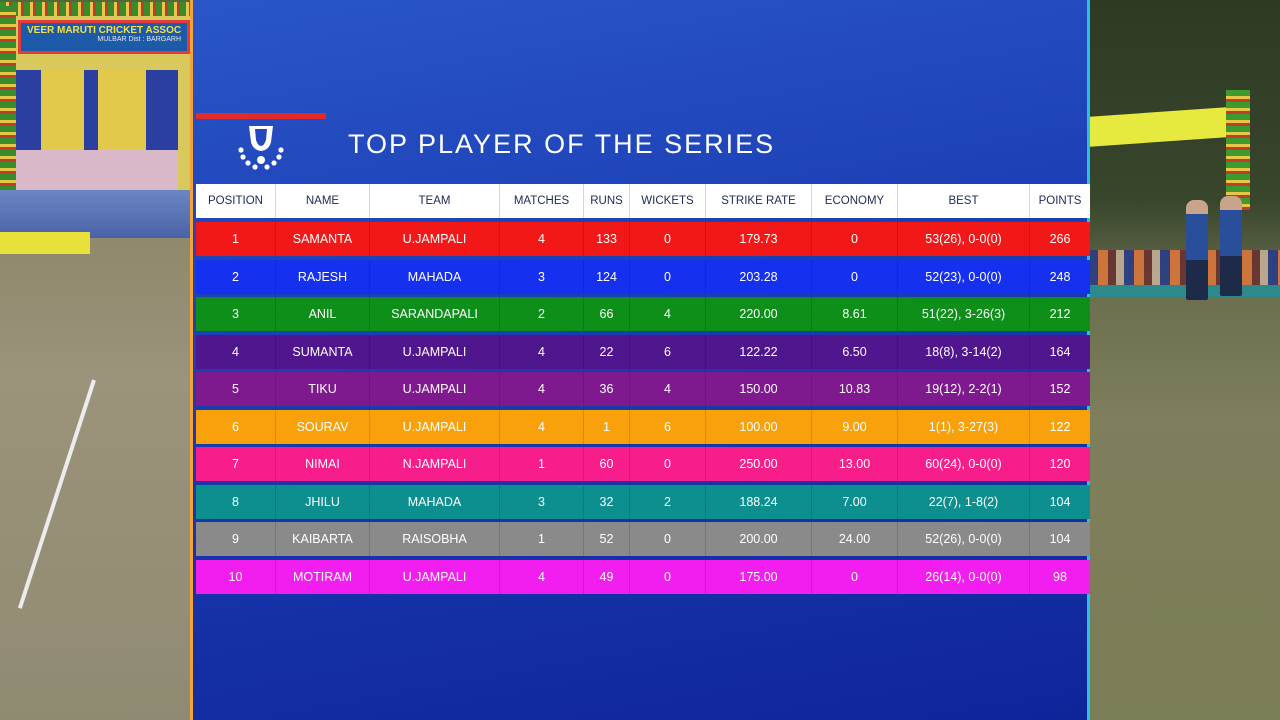 The height and width of the screenshot is (720, 1280). What do you see at coordinates (668, 501) in the screenshot?
I see `cell-wickets: 2` at bounding box center [668, 501].